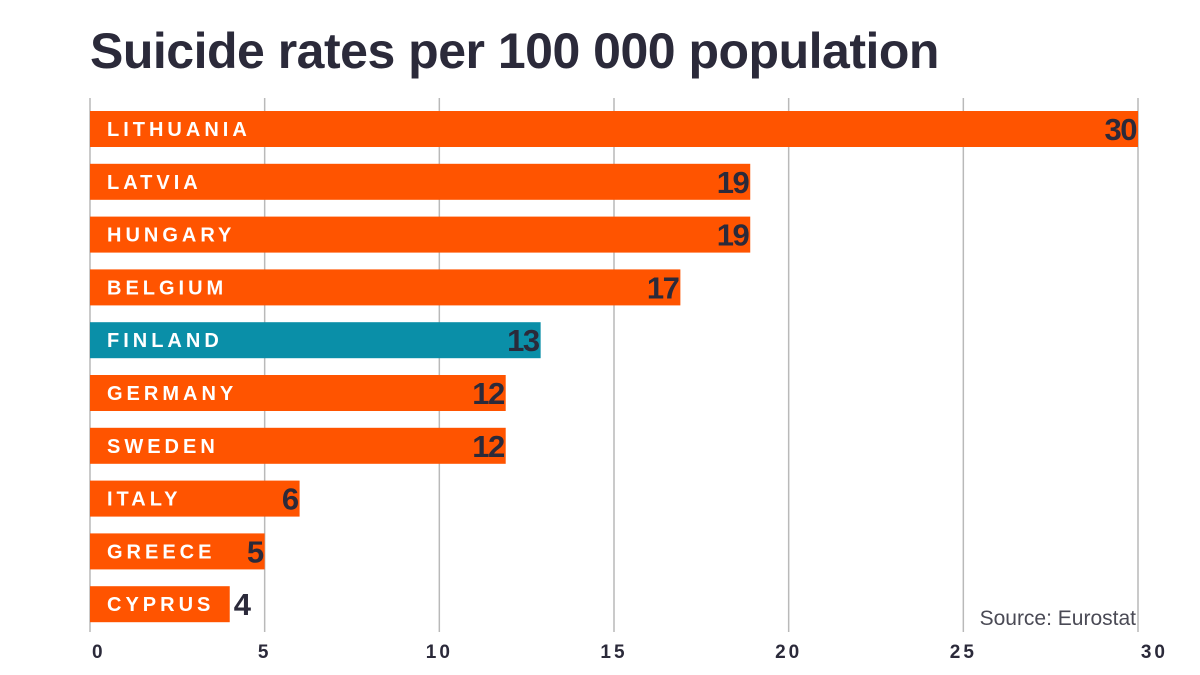 This screenshot has height=675, width=1200. I want to click on bar-cyprus, so click(160, 604).